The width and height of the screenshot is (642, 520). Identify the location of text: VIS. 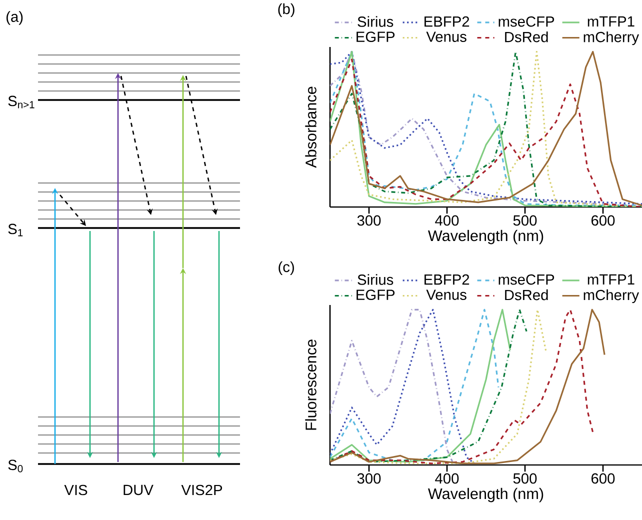
(76, 490).